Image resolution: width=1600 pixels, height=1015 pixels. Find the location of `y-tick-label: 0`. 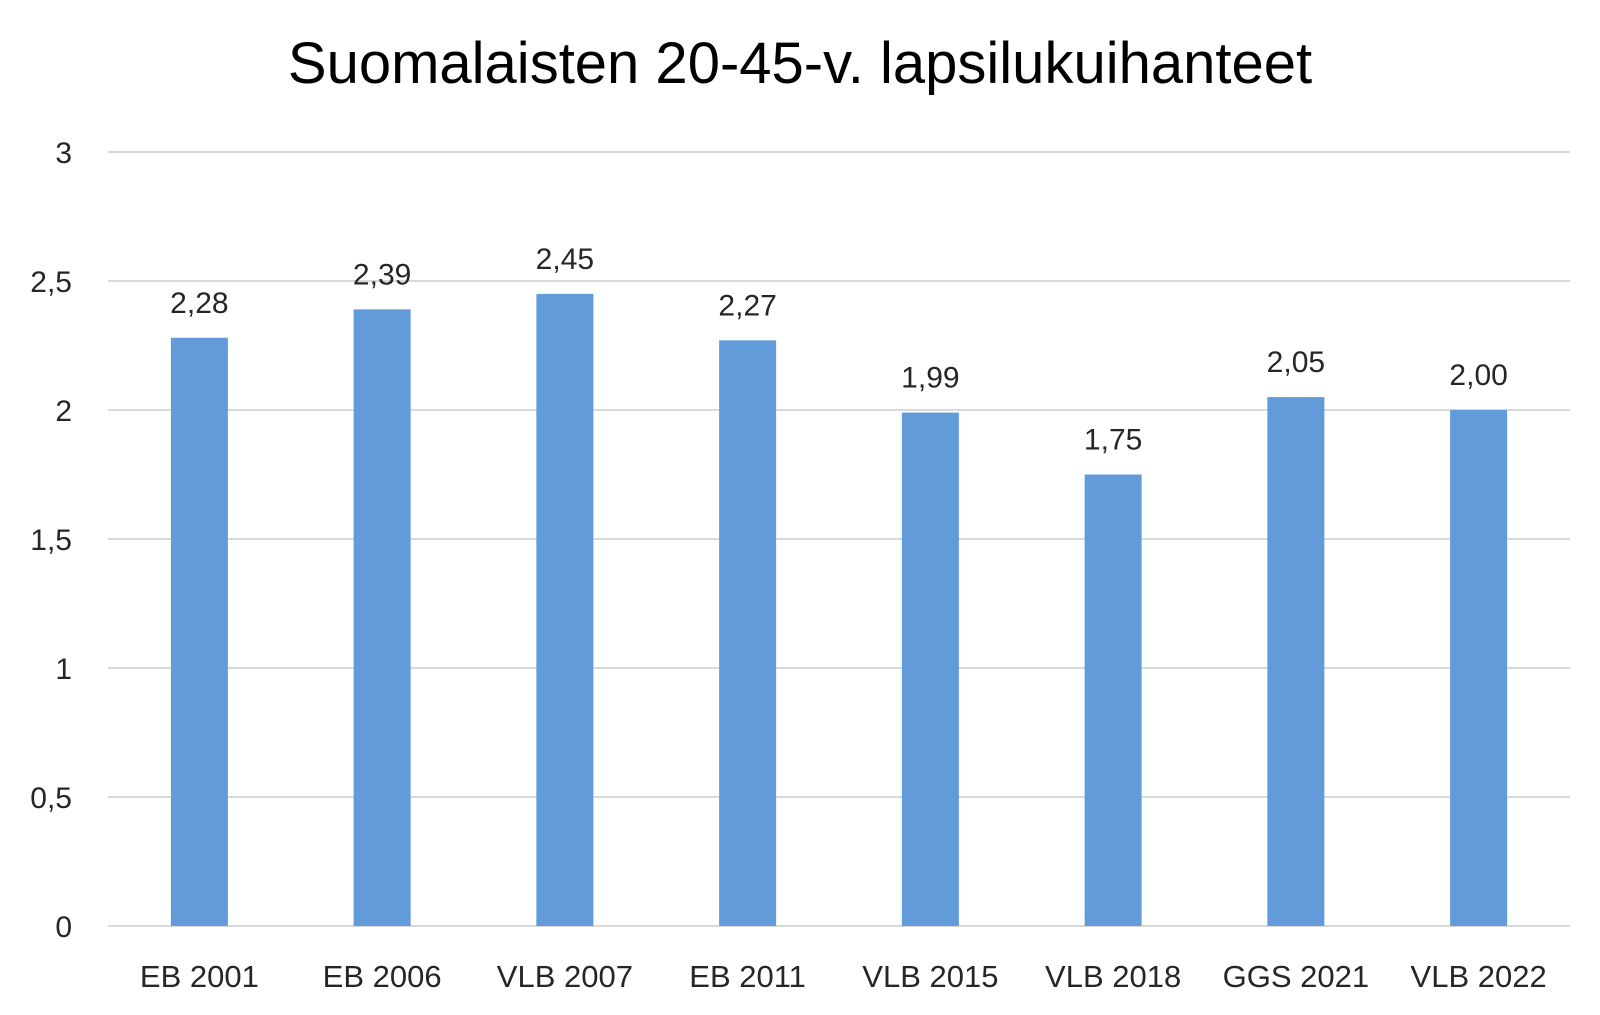

y-tick-label: 0 is located at coordinates (63, 927).